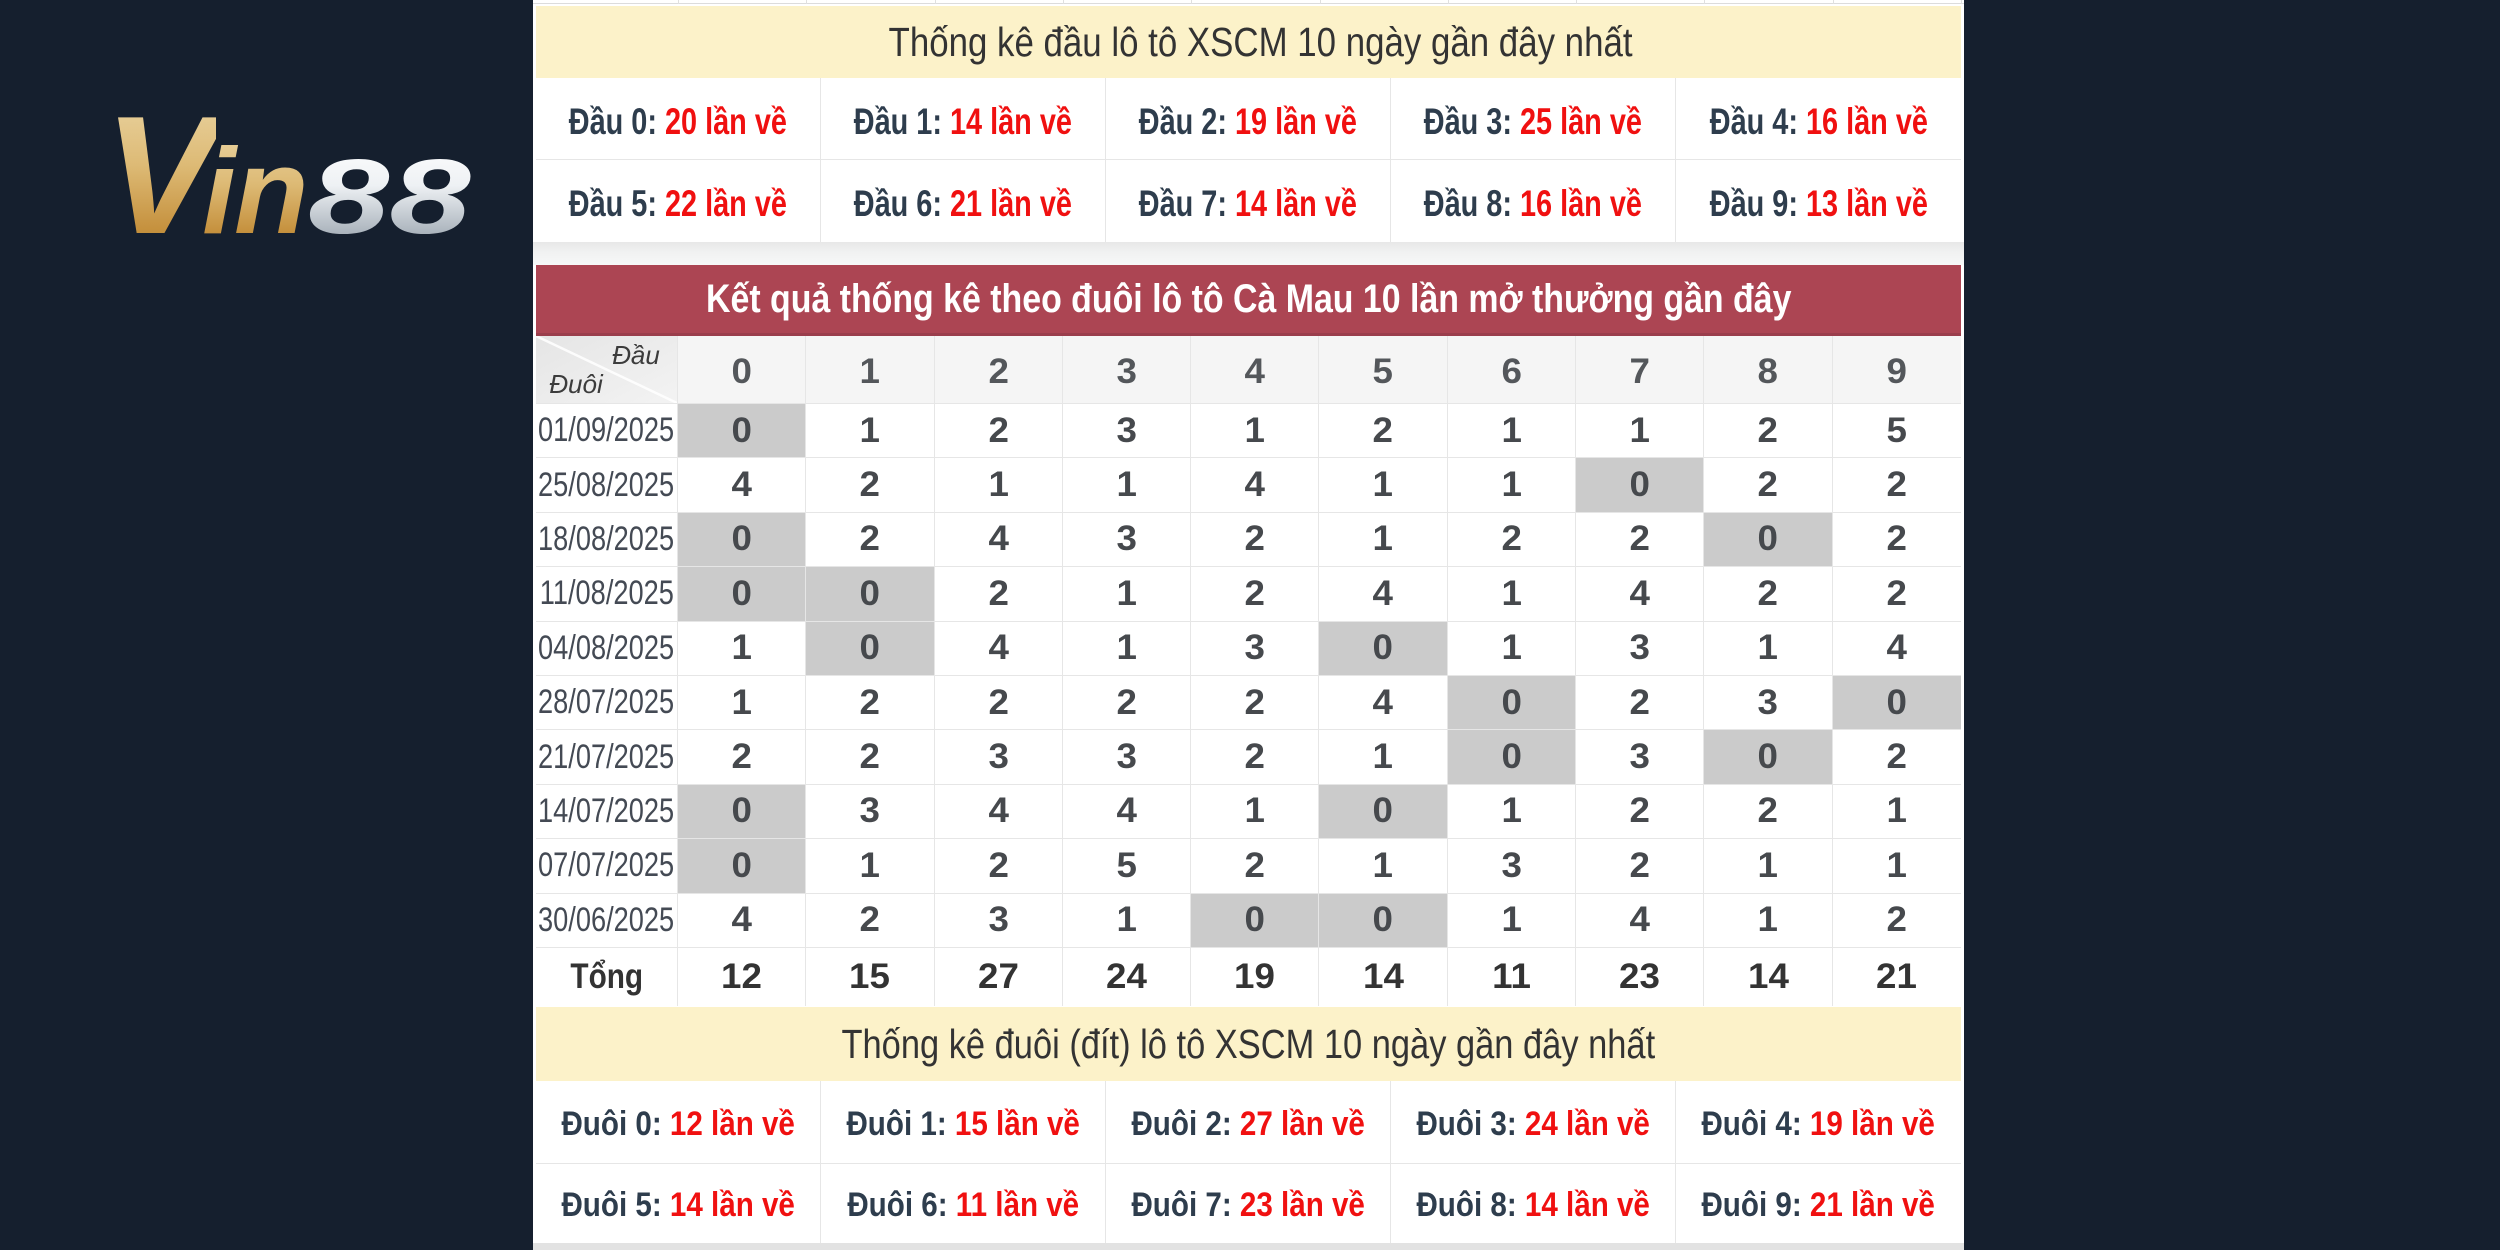 This screenshot has height=1250, width=2500. Describe the element at coordinates (576, 384) in the screenshot. I see `svg-text: Đuôi` at that location.